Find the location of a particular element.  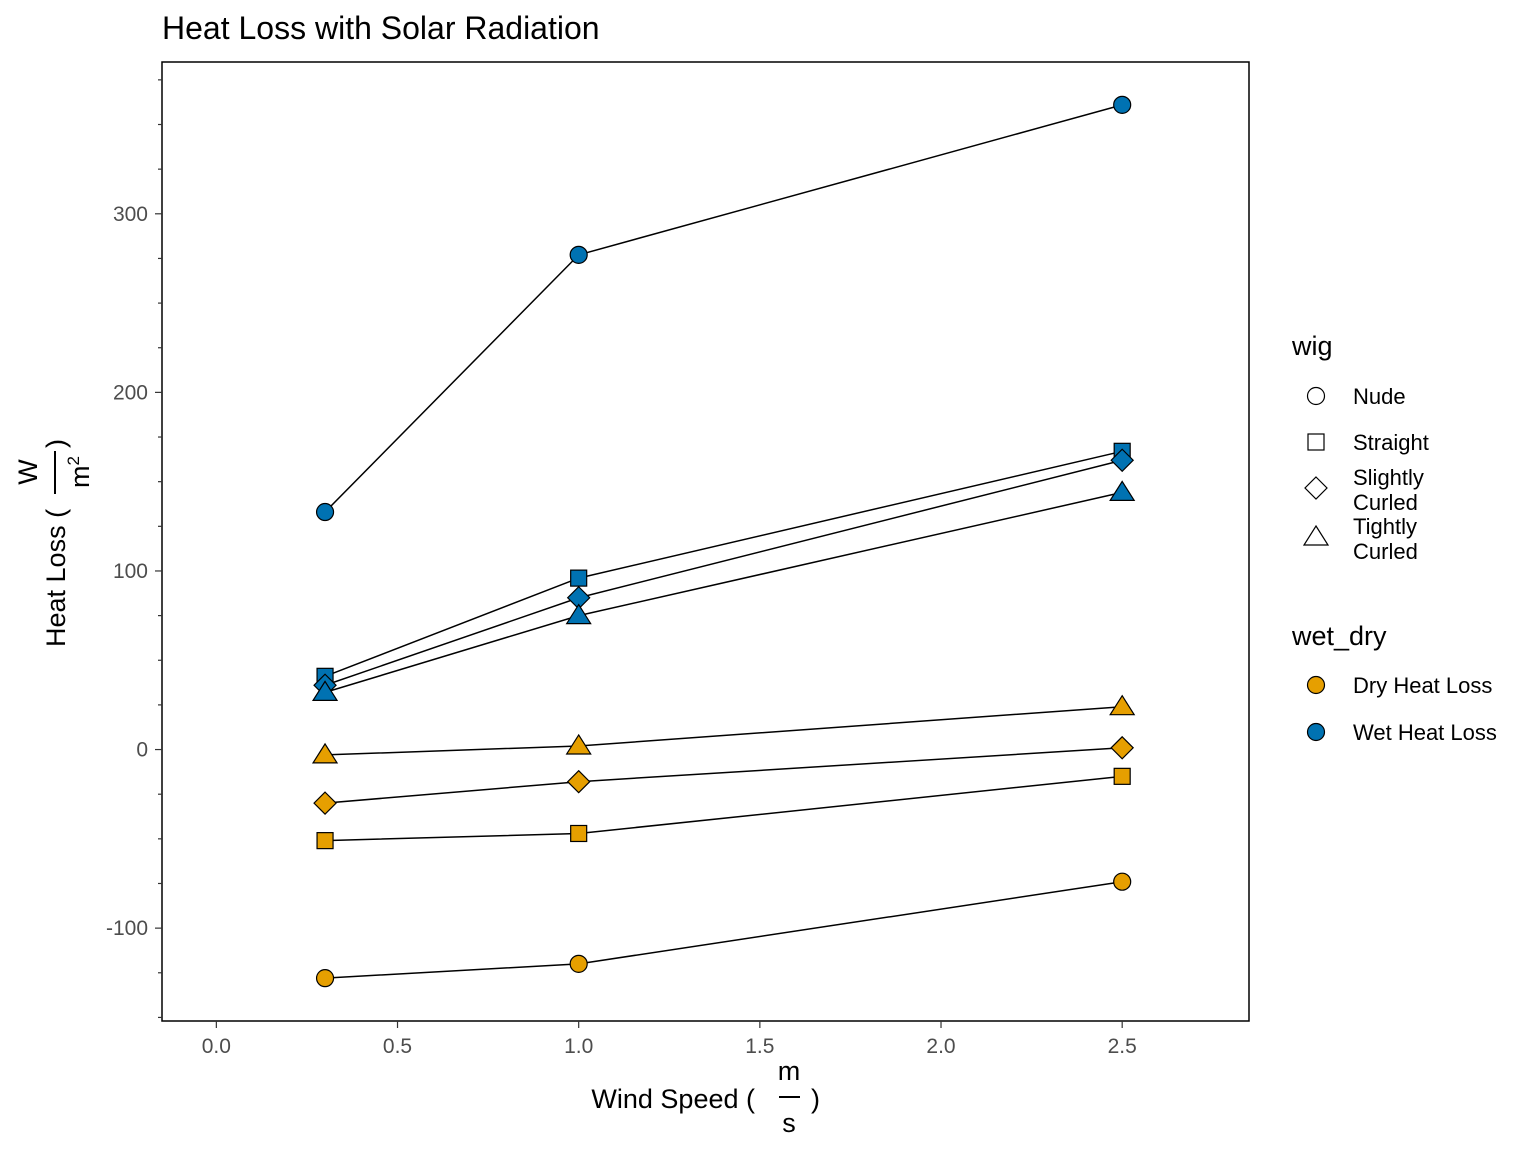

y-axis-label-close: ) is located at coordinates (56, 443).